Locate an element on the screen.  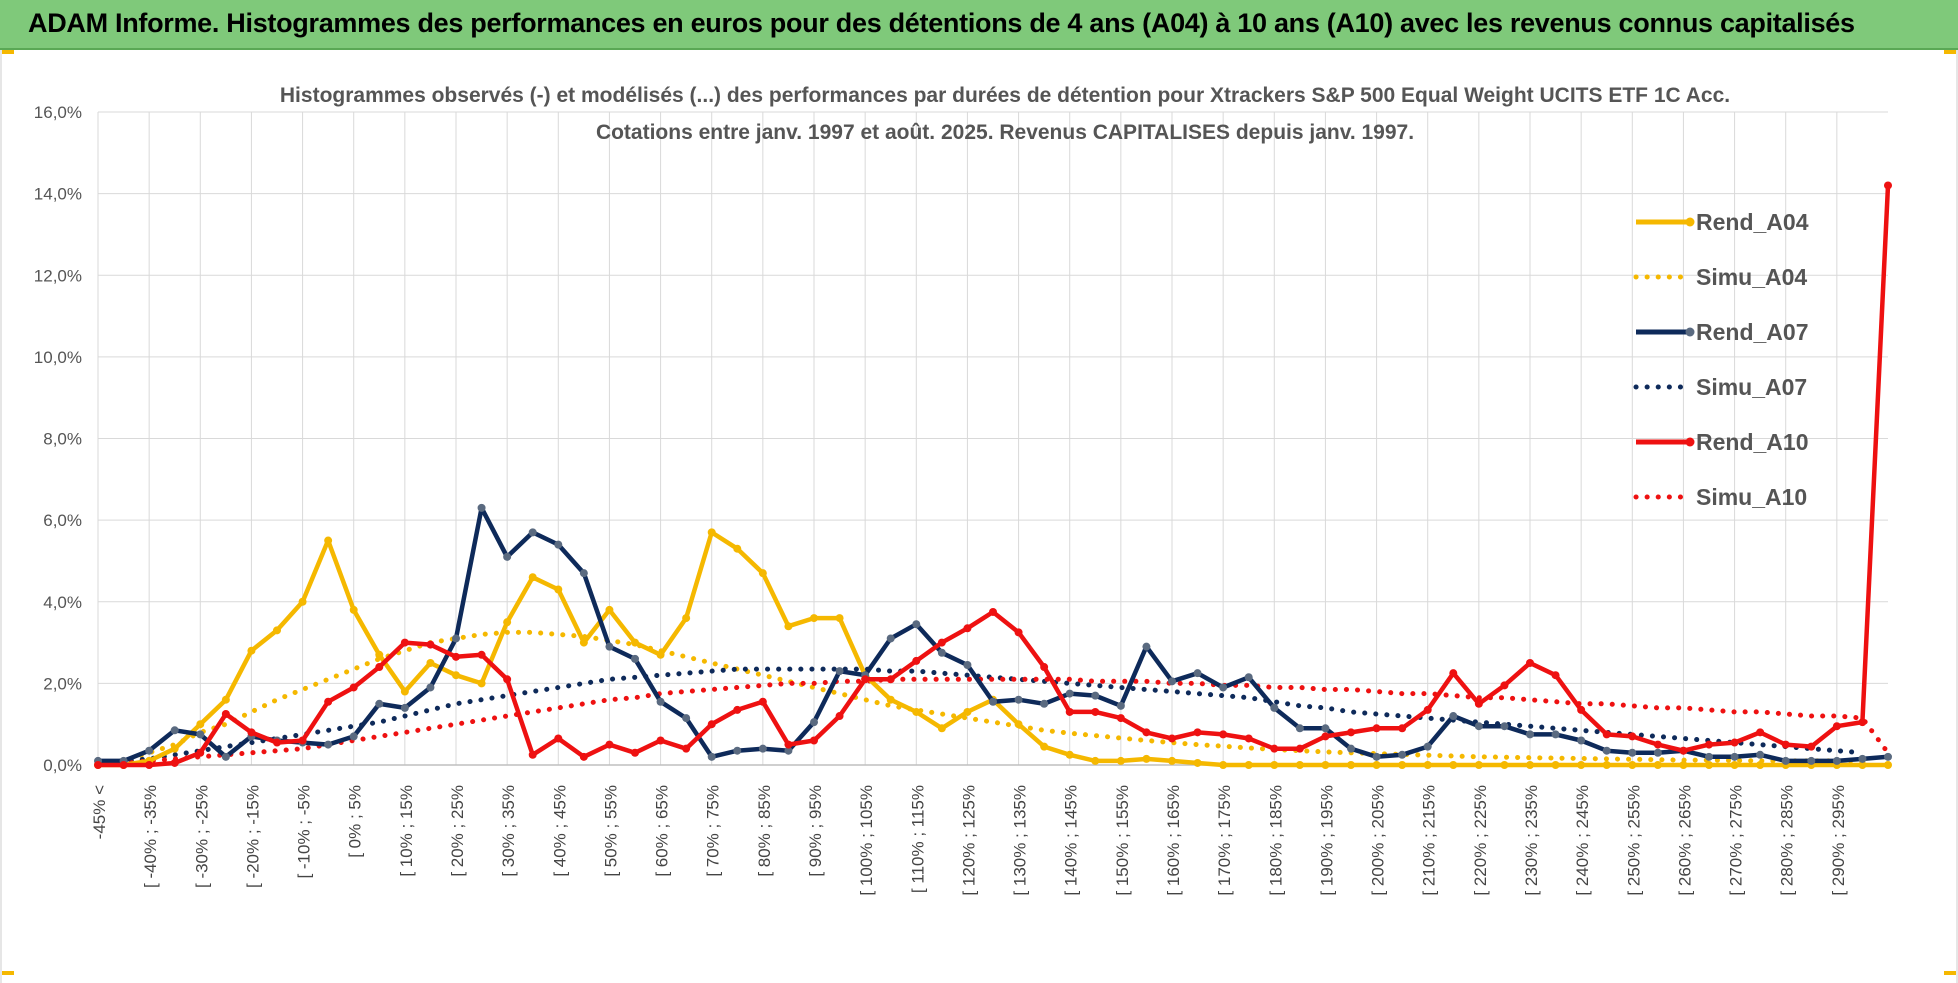
x-tick-label: [ 10% ; 15% is located at coordinates (406, 831).